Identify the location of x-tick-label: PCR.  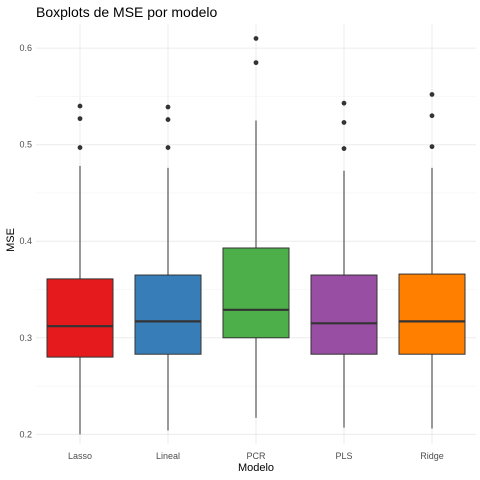
(256, 456).